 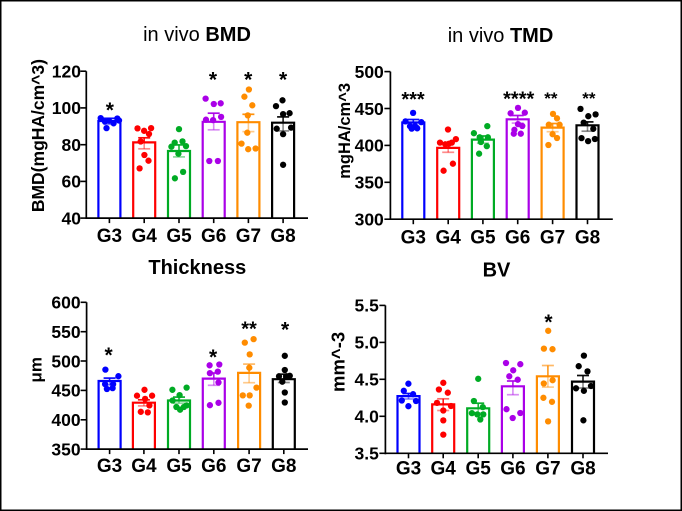 What do you see at coordinates (72, 182) in the screenshot?
I see `svg-text: 60` at bounding box center [72, 182].